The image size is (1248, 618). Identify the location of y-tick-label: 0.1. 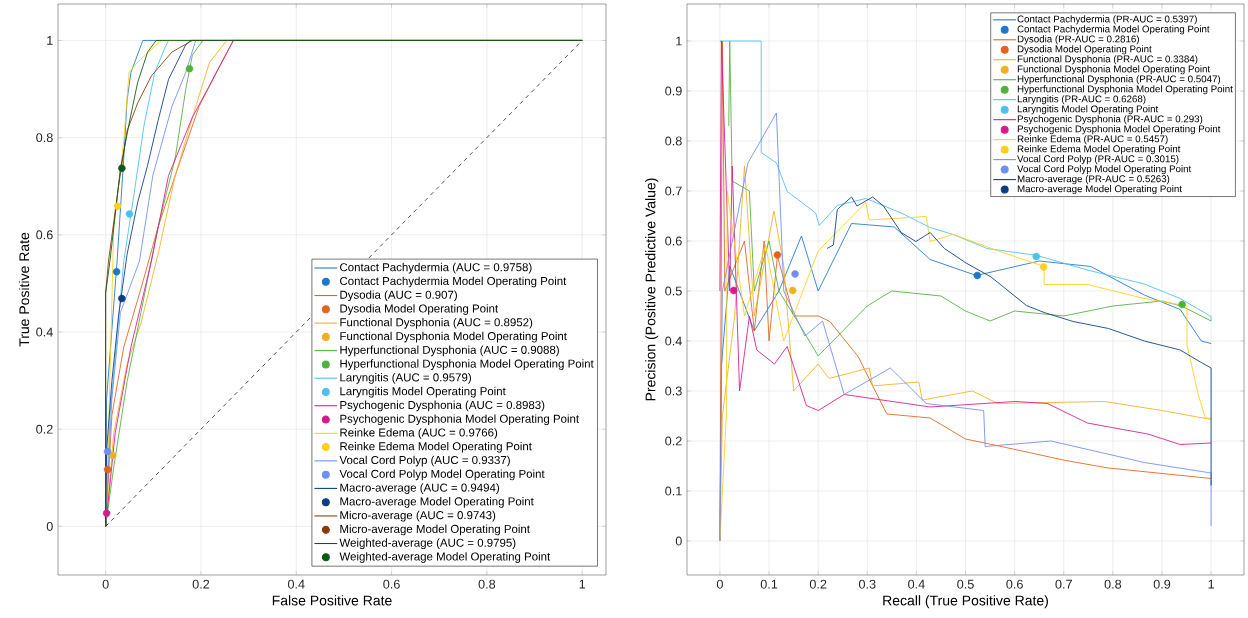
(673, 491).